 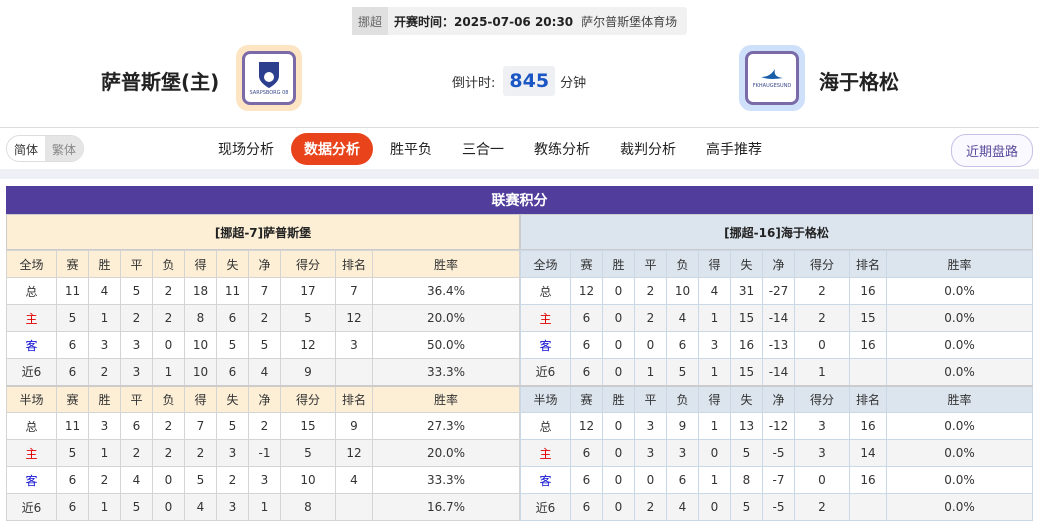 What do you see at coordinates (776, 232) in the screenshot?
I see `away-table-title: [挪超-16]海于格松` at bounding box center [776, 232].